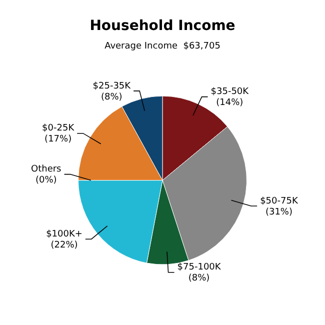 The width and height of the screenshot is (325, 325). What do you see at coordinates (163, 26) in the screenshot?
I see `chart-title: Household Income` at bounding box center [163, 26].